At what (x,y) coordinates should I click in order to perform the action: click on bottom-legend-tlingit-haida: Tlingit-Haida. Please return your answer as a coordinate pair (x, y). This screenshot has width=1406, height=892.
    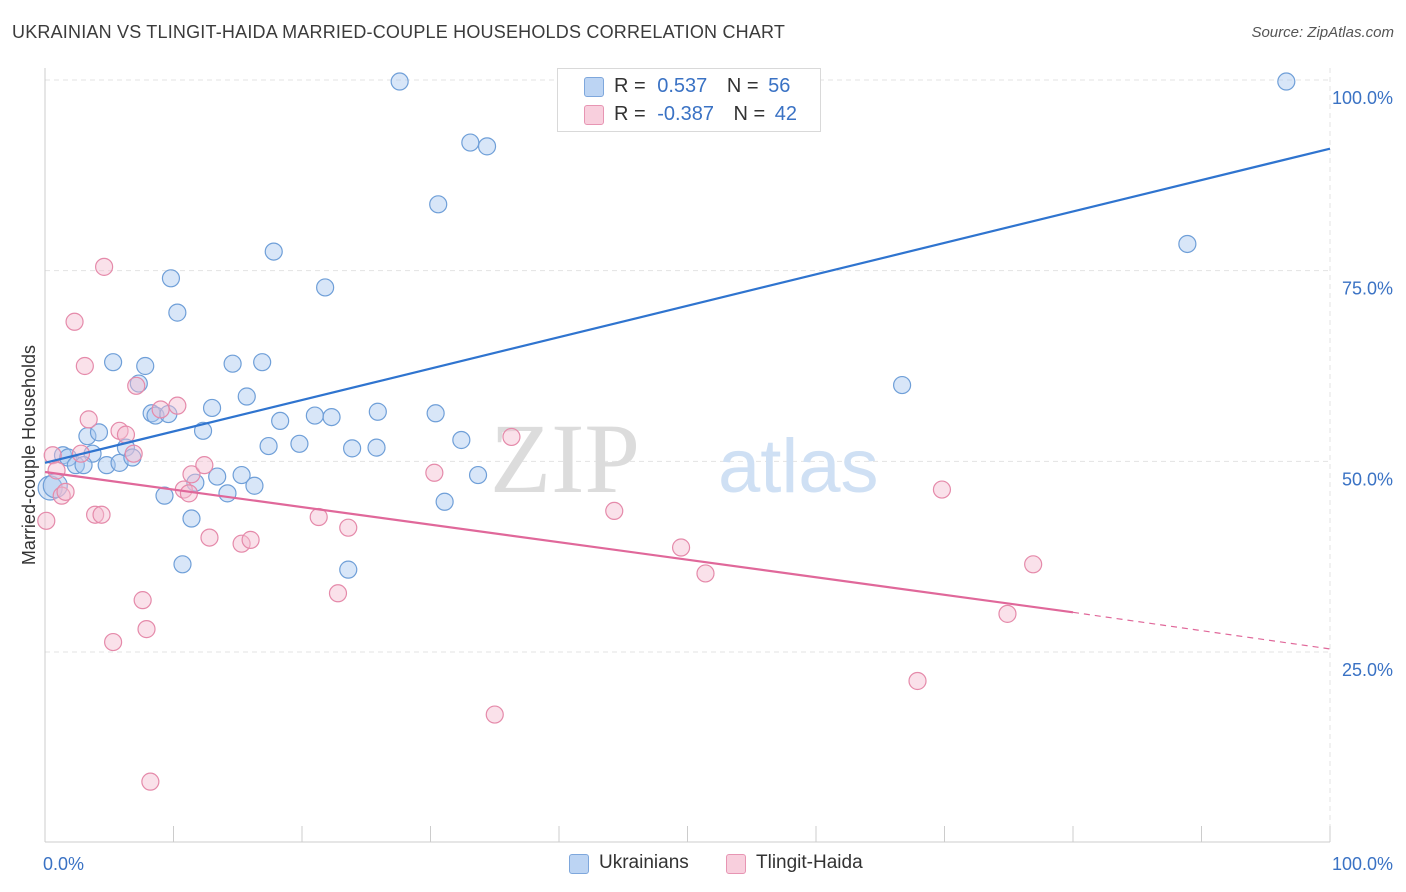
    Looking at the image, I should click on (806, 864).